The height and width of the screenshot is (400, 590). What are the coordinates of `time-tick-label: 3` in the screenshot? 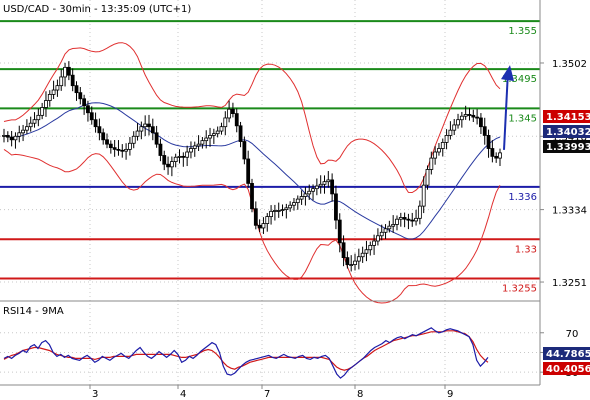 It's located at (95, 394).